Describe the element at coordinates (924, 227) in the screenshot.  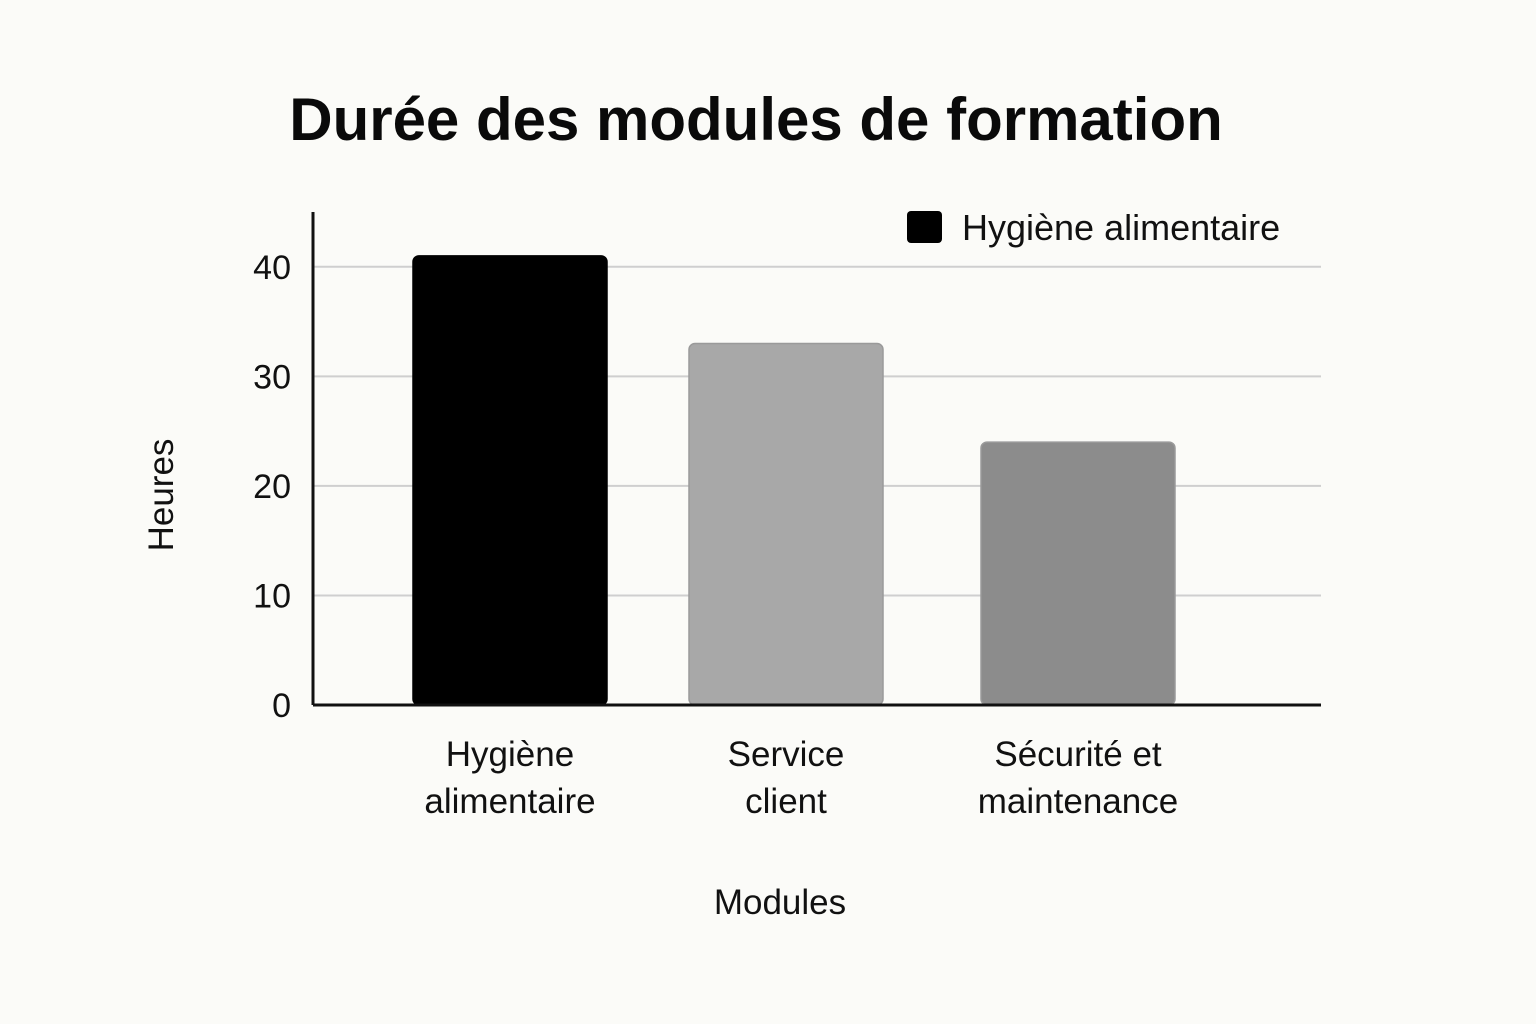
I see `legend-swatch` at that location.